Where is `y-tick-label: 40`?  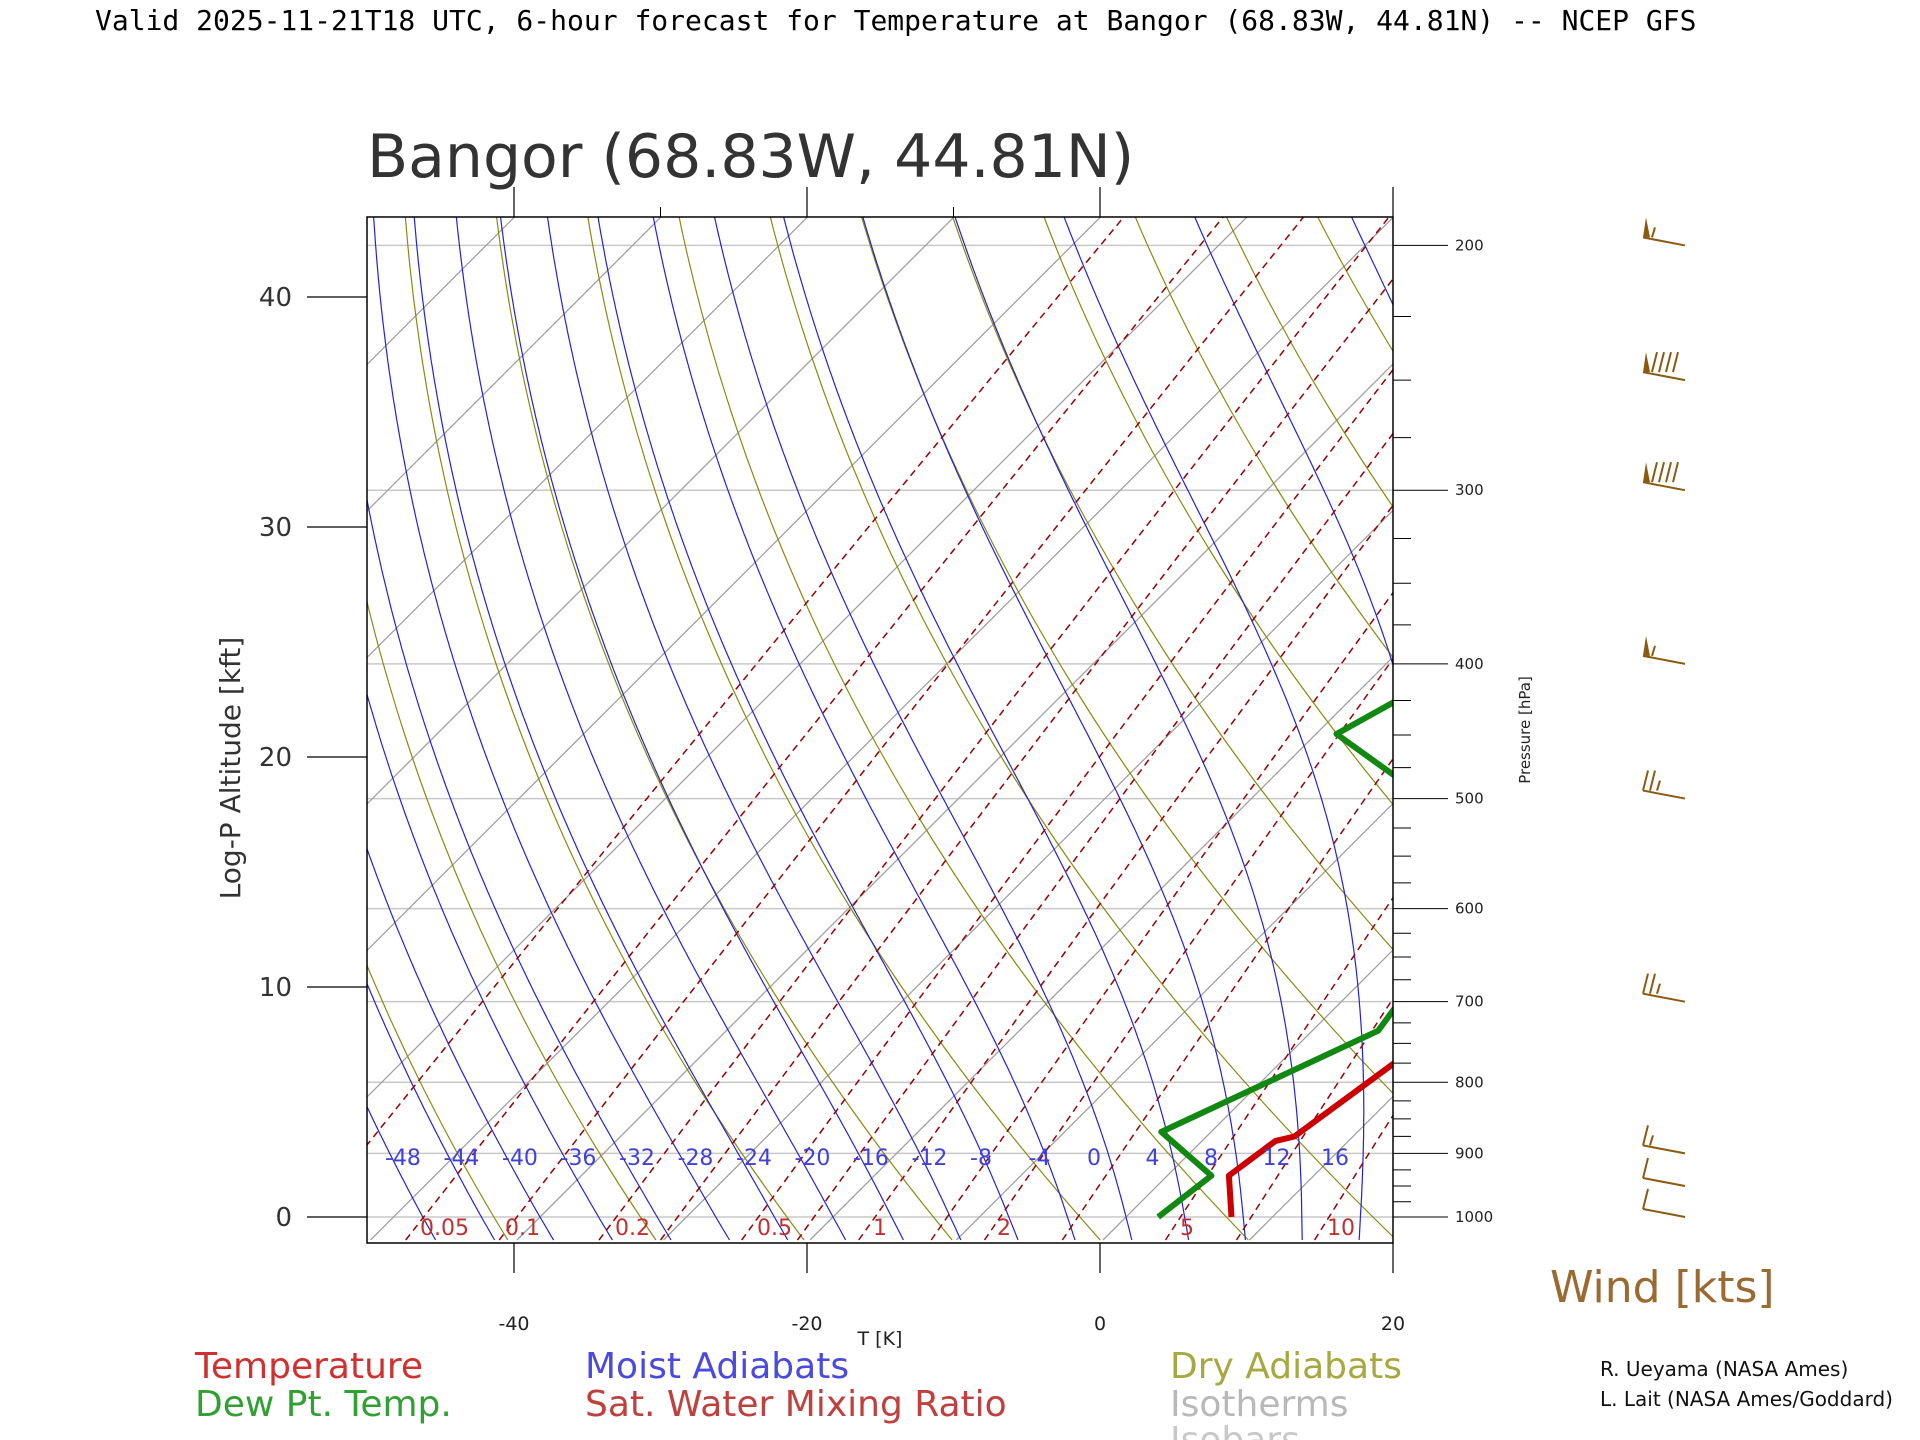
y-tick-label: 40 is located at coordinates (275, 298).